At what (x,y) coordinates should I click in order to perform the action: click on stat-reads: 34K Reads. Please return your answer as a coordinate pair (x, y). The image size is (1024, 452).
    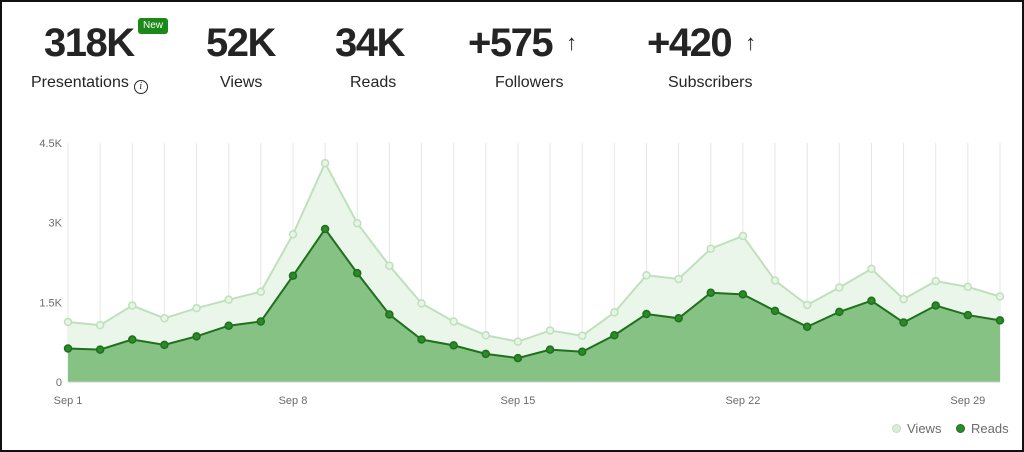
    Looking at the image, I should click on (370, 55).